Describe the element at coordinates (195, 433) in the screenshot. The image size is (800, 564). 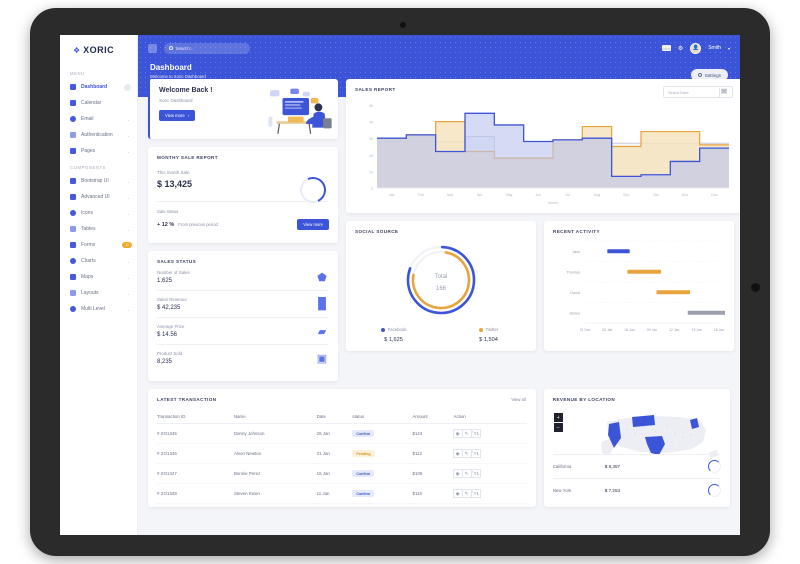
I see `transaction-id: # XO1345` at that location.